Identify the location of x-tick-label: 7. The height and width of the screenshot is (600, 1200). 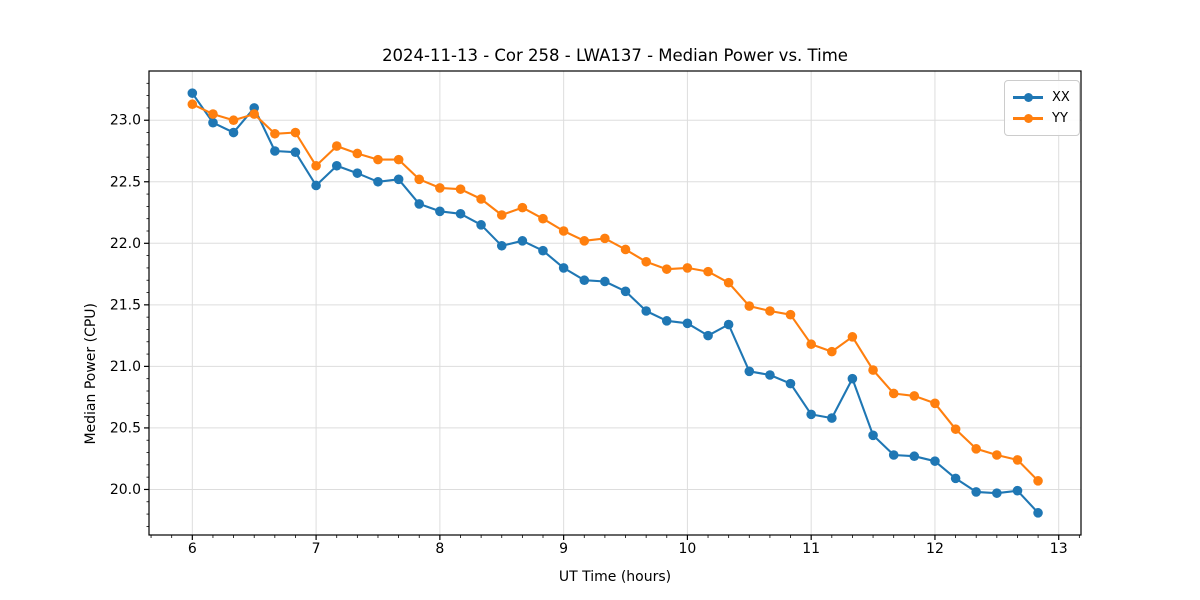
(316, 549).